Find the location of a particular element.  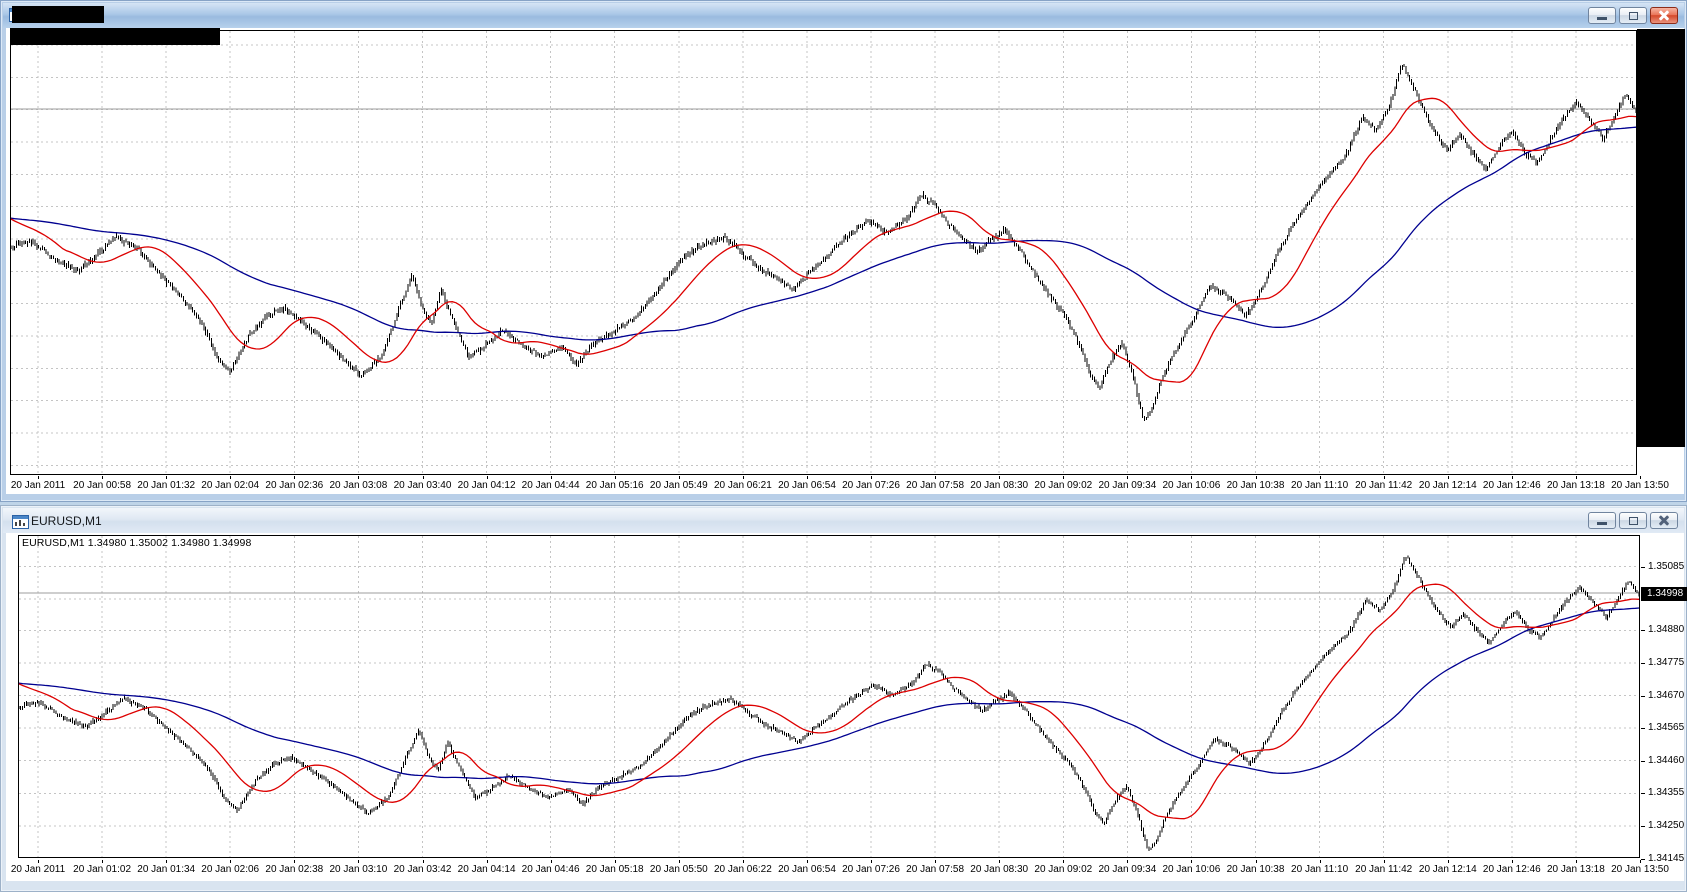

time-label: 20 Jan 2011 is located at coordinates (38, 485).